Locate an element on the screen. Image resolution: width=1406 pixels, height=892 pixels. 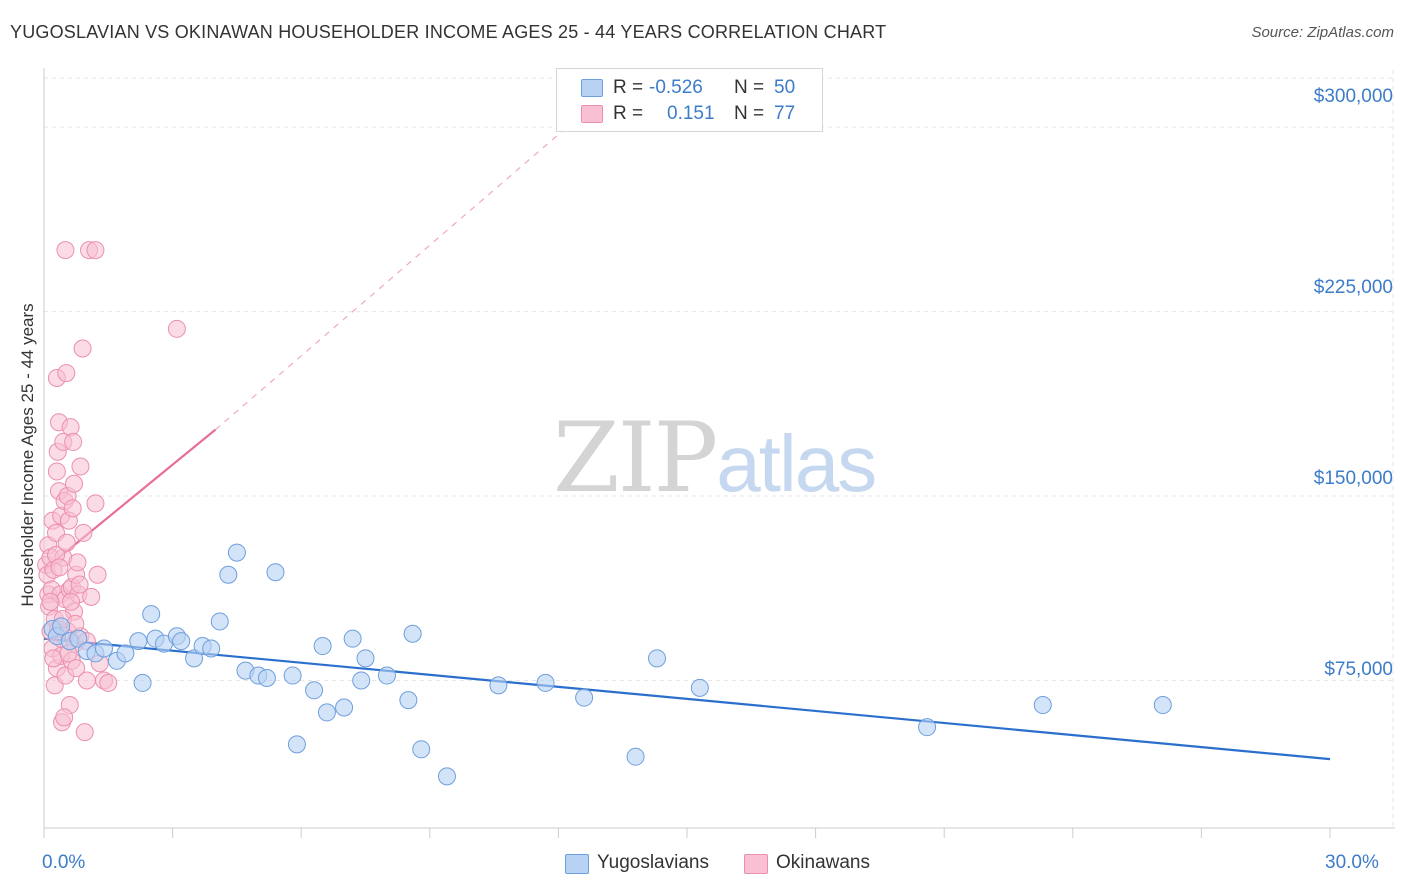
legend-n-value: 50 is located at coordinates (785, 87).